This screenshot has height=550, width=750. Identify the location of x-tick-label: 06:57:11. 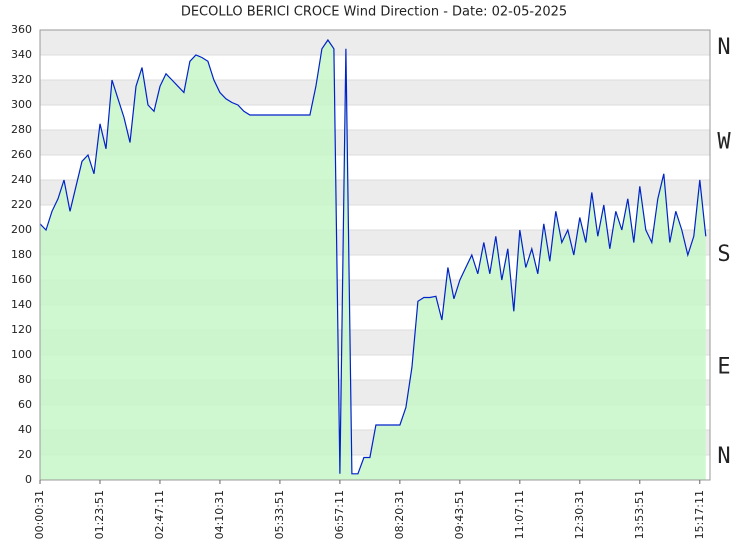
(339, 514).